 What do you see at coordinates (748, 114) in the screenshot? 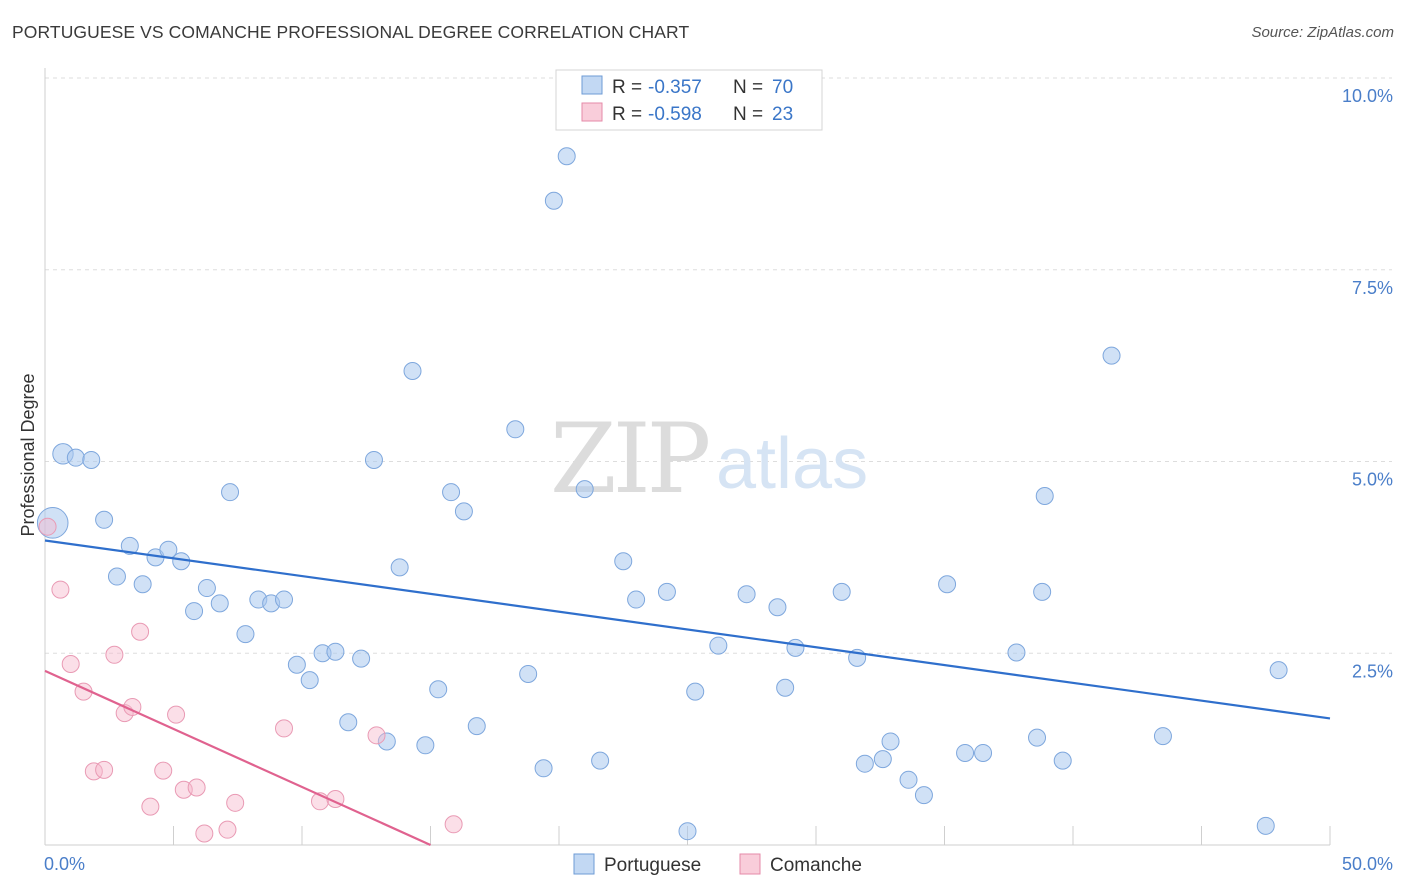
I see `legend-n-label-2: N =` at bounding box center [748, 114].